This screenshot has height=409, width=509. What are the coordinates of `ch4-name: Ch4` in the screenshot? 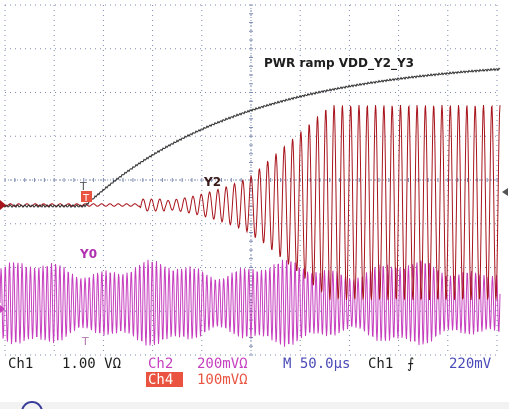 It's located at (160, 380).